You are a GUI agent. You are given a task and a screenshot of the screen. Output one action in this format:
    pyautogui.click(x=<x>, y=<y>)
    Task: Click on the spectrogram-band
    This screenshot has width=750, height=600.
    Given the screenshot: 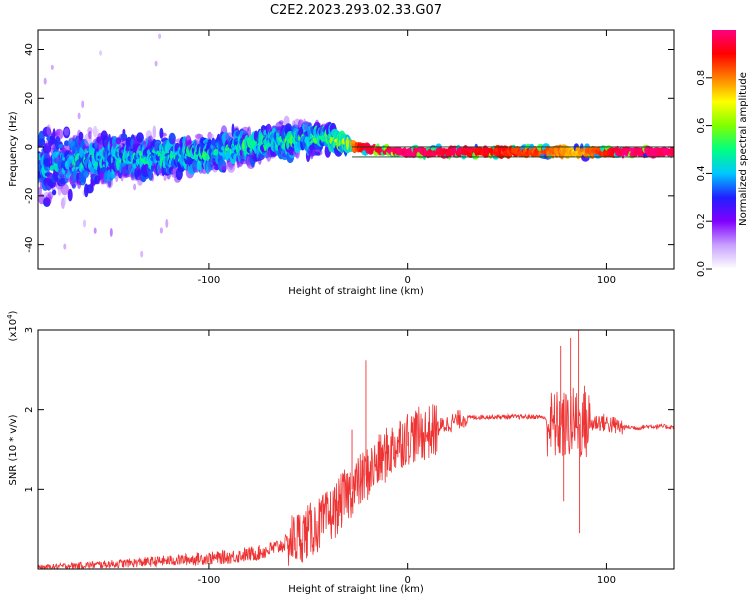 What is the action you would take?
    pyautogui.click(x=510, y=150)
    